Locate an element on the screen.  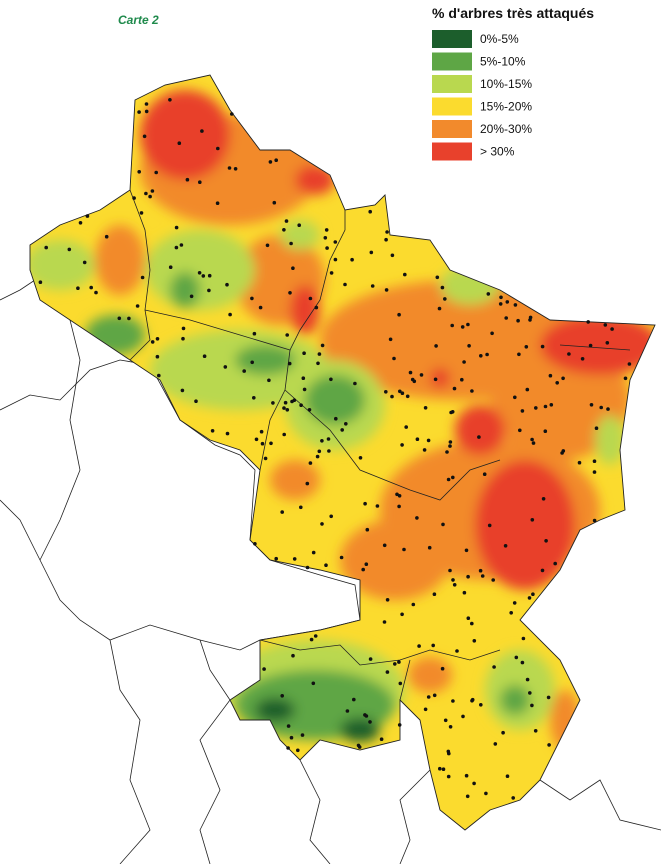
legend-label: 5%-10% is located at coordinates (503, 62).